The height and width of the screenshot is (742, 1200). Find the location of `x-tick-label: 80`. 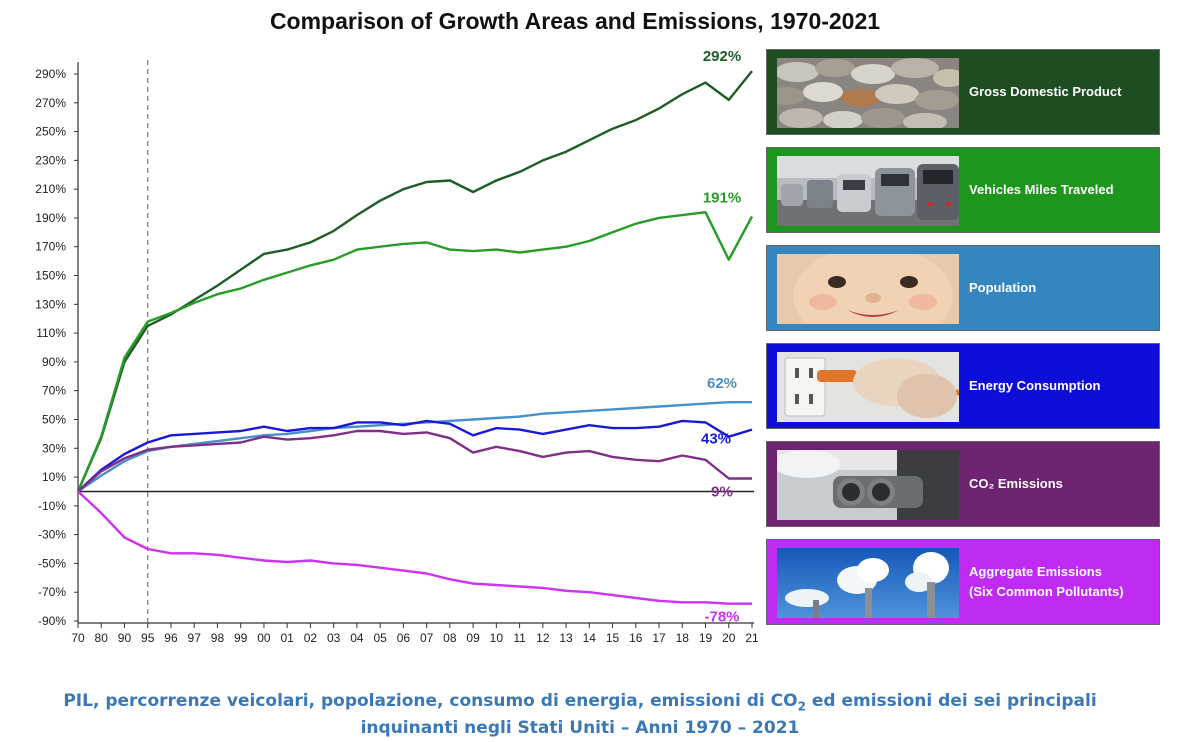

x-tick-label: 80 is located at coordinates (102, 638).